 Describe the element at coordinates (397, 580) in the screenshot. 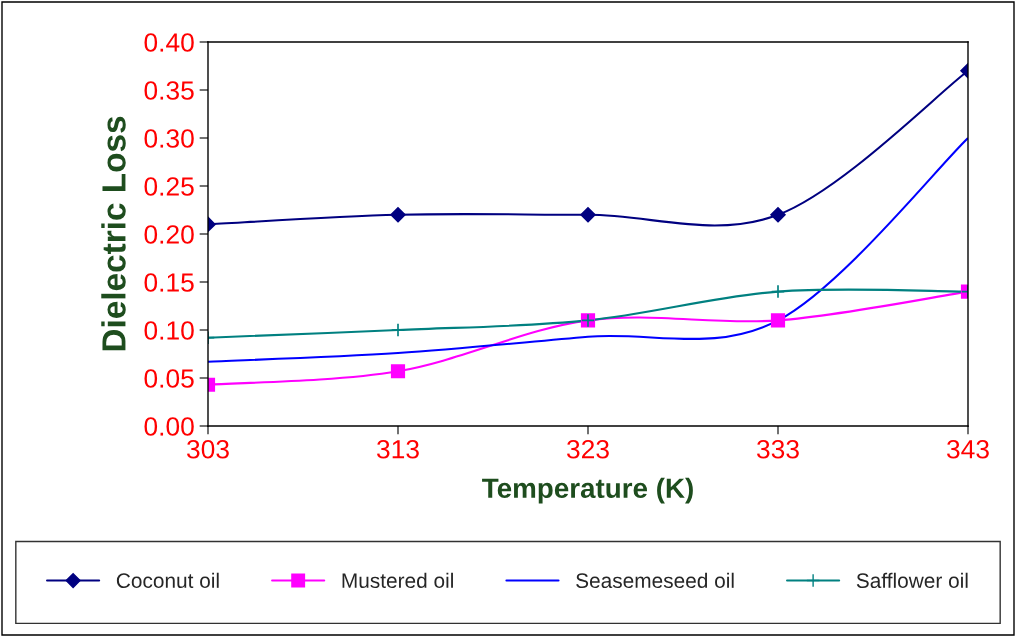

I see `legend-label: Mustered oil` at that location.